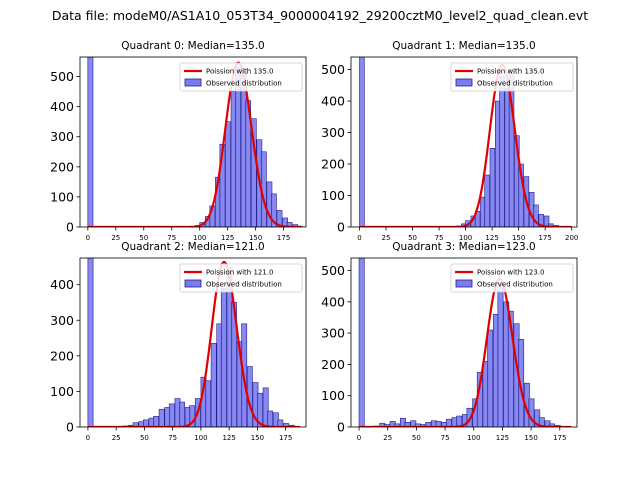 This screenshot has width=640, height=480. What do you see at coordinates (416, 438) in the screenshot?
I see `quadrant-3-x-tick-label: 50` at bounding box center [416, 438].